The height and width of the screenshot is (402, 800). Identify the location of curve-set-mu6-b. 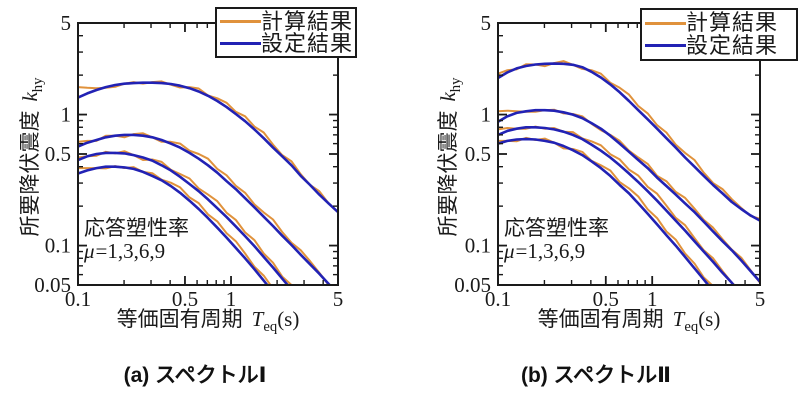
(617, 205).